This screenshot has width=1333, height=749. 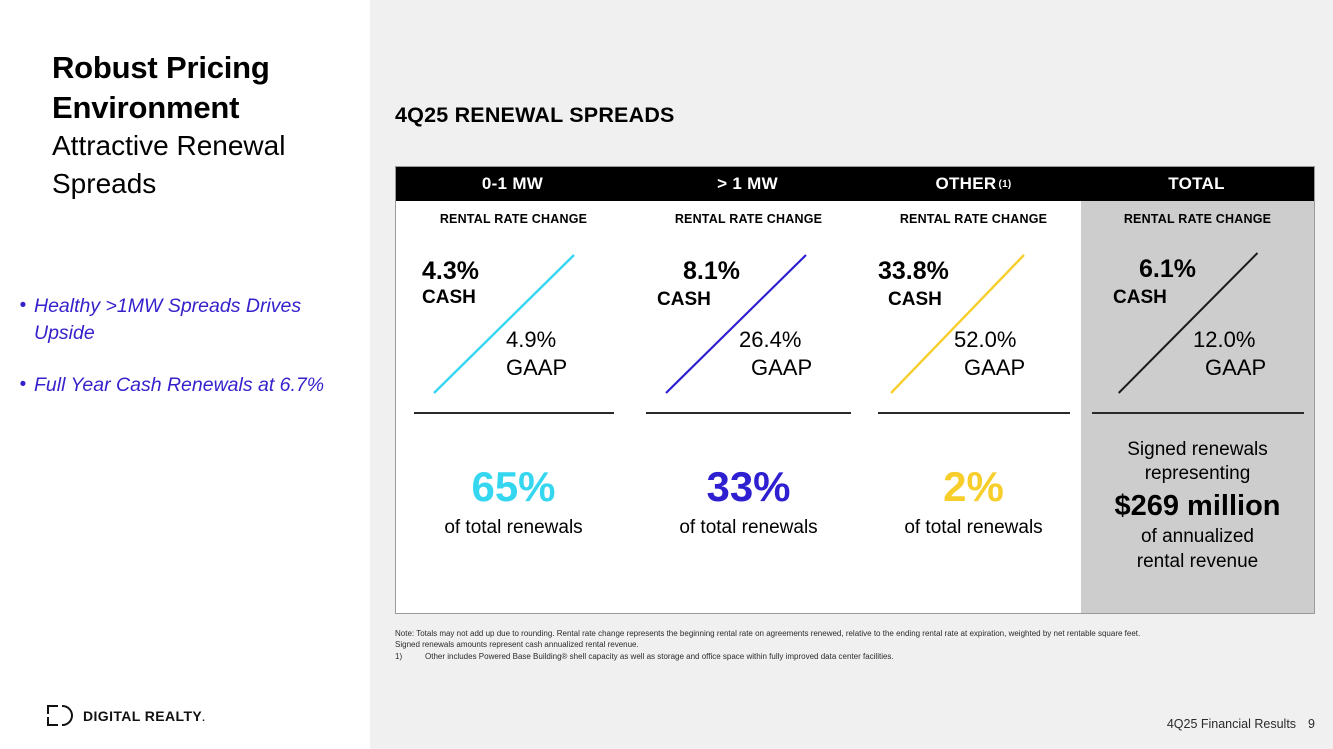 What do you see at coordinates (169, 146) in the screenshot?
I see `page-subtitle-line1: Attractive Renewal` at bounding box center [169, 146].